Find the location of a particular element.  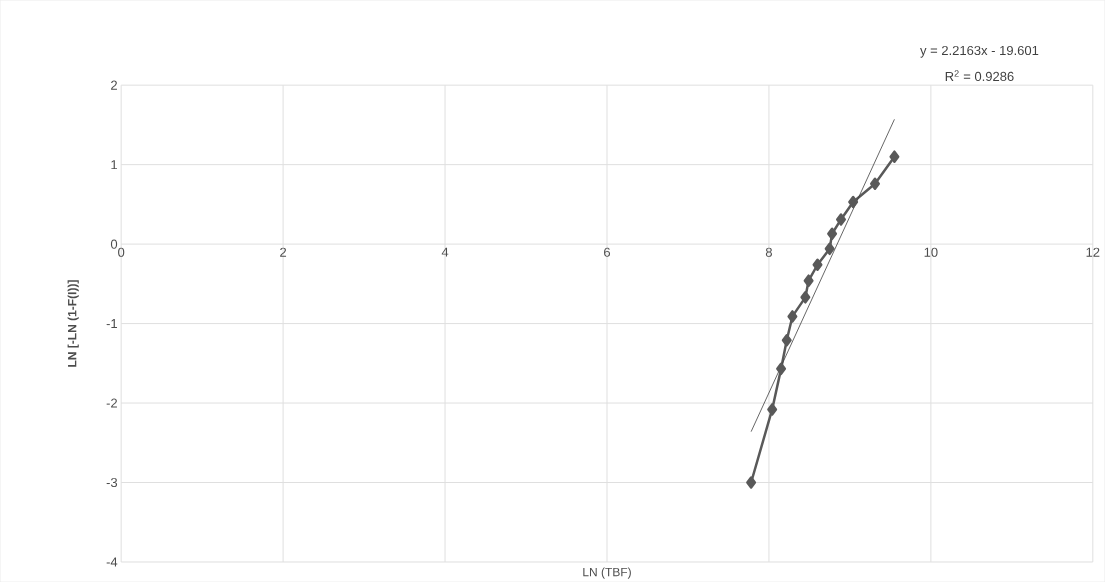

y-tick-label: -1 is located at coordinates (112, 323).